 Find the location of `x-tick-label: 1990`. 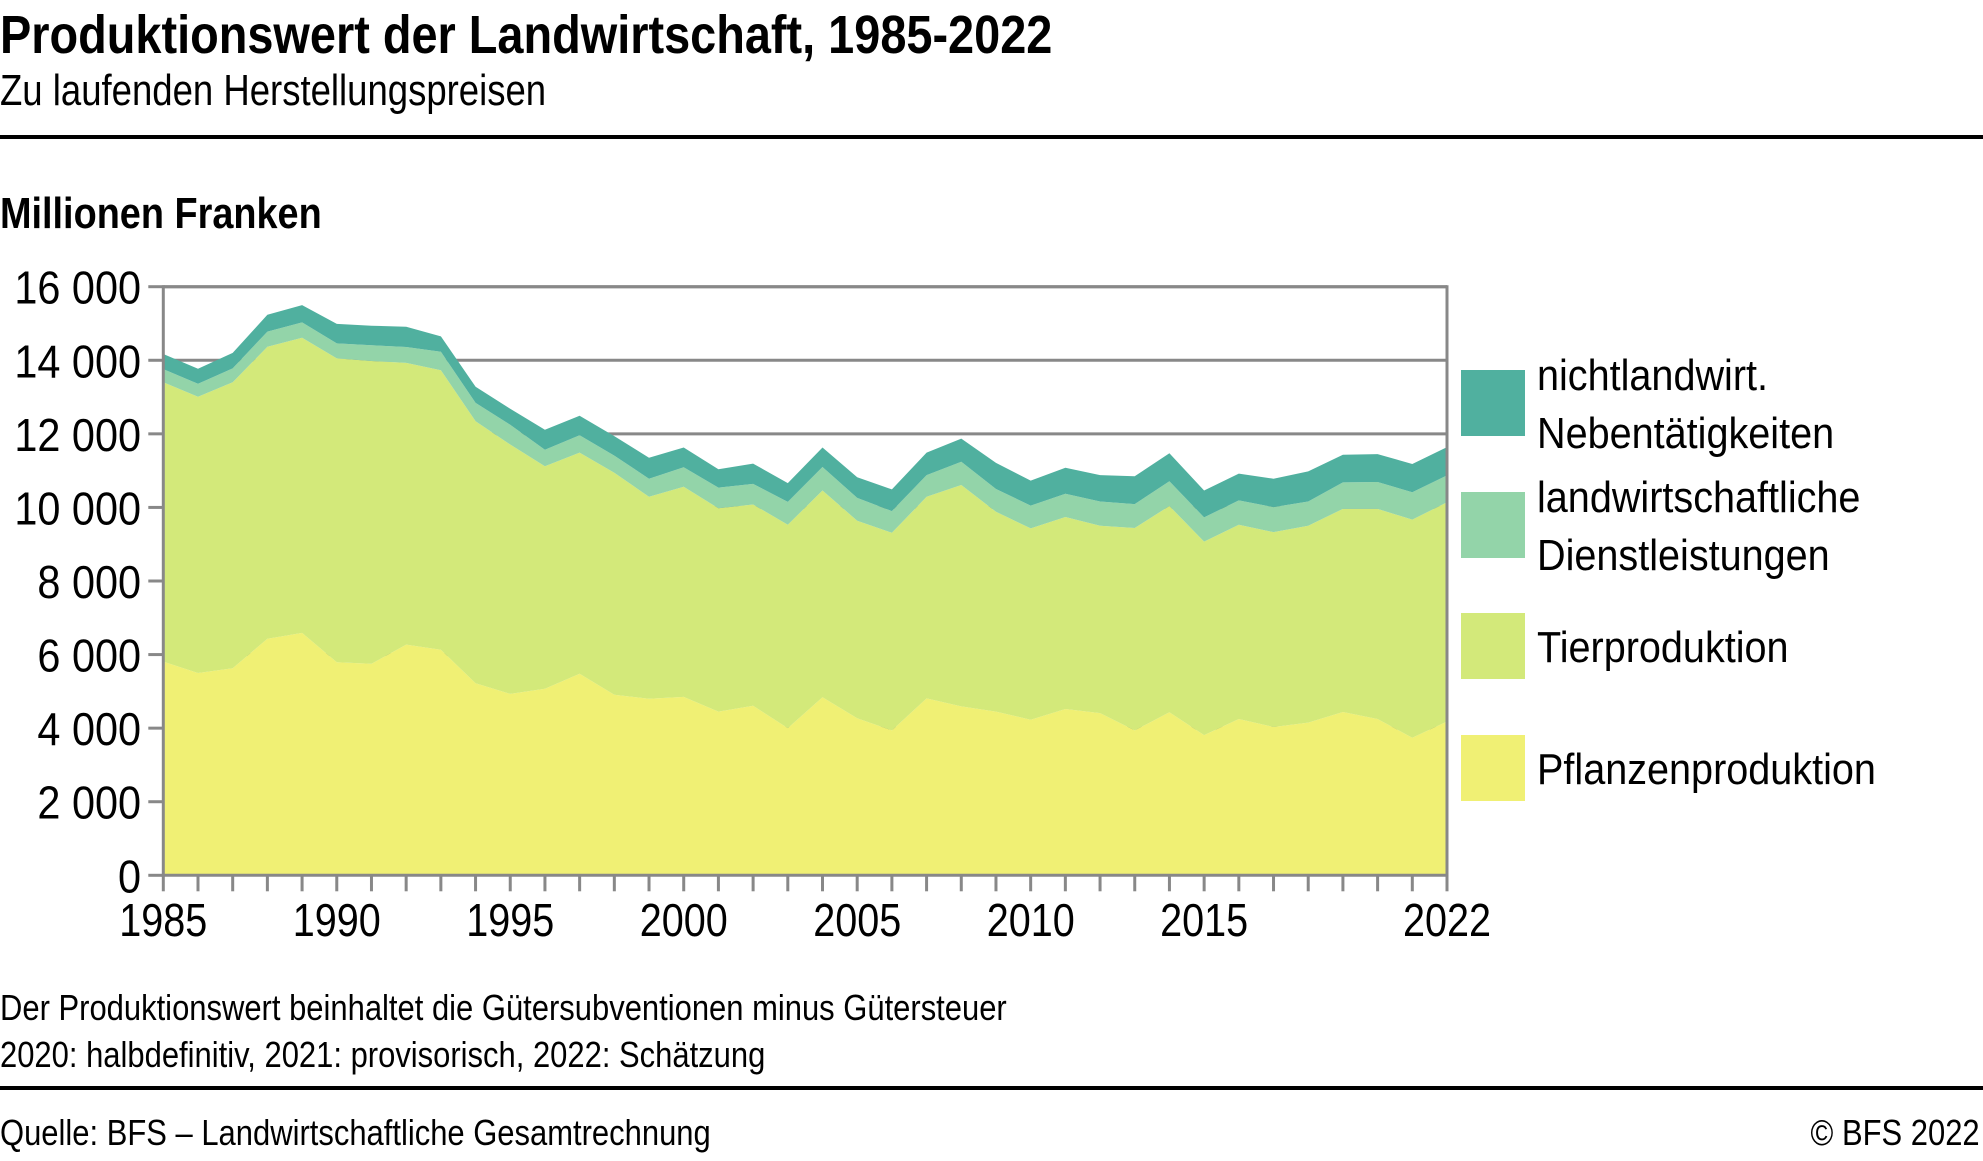

x-tick-label: 1990 is located at coordinates (337, 920).